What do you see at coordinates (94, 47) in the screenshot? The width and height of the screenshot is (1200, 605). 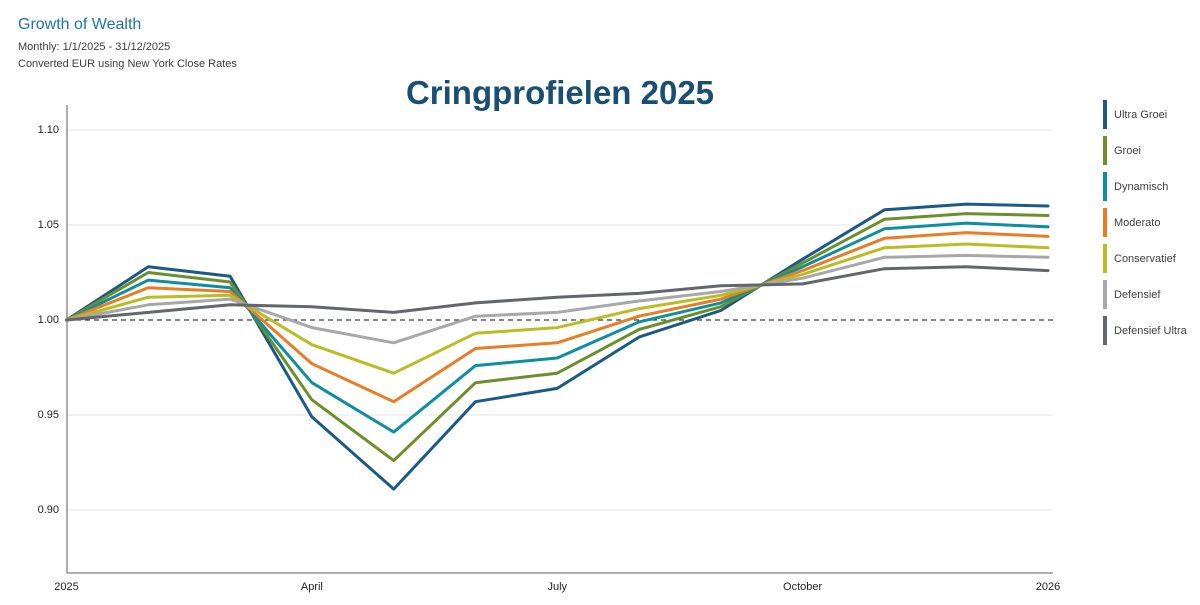 I see `report-date-range: Monthly: 1/1/2025 - 31/12/2025` at bounding box center [94, 47].